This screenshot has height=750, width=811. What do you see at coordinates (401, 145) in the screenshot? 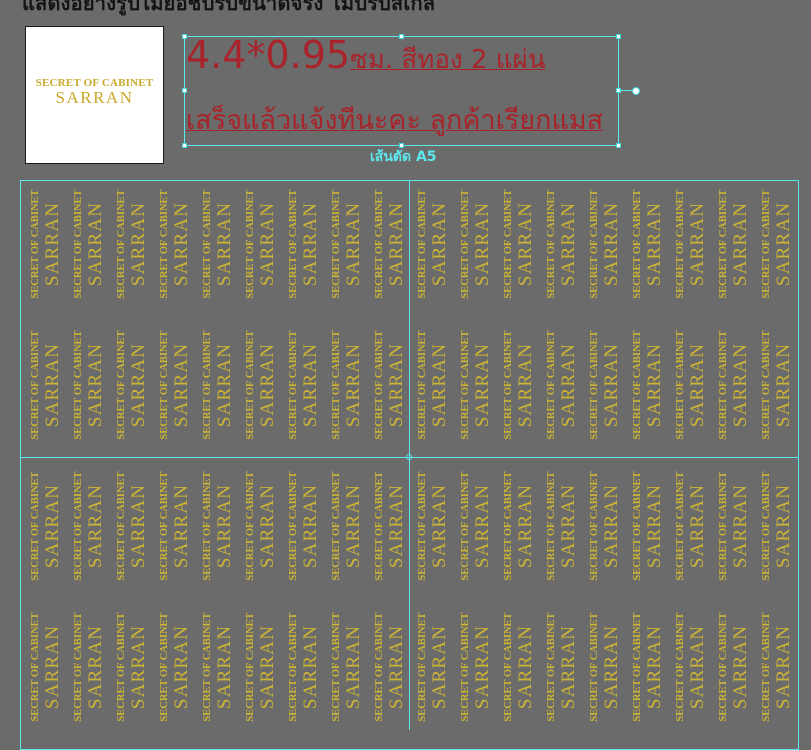
I see `selection-handle-bm` at bounding box center [401, 145].